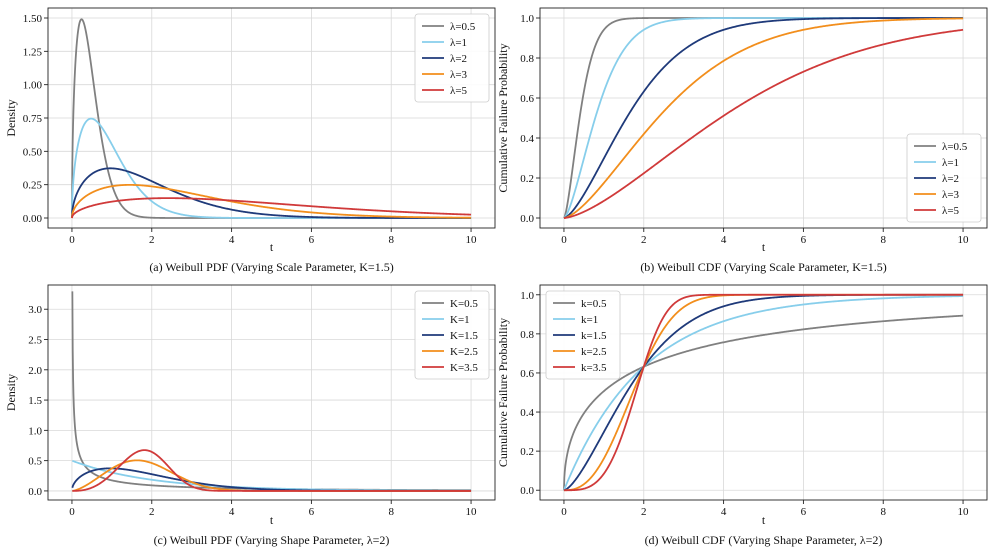  Describe the element at coordinates (464, 336) in the screenshot. I see `legend-label: K=1.5` at that location.